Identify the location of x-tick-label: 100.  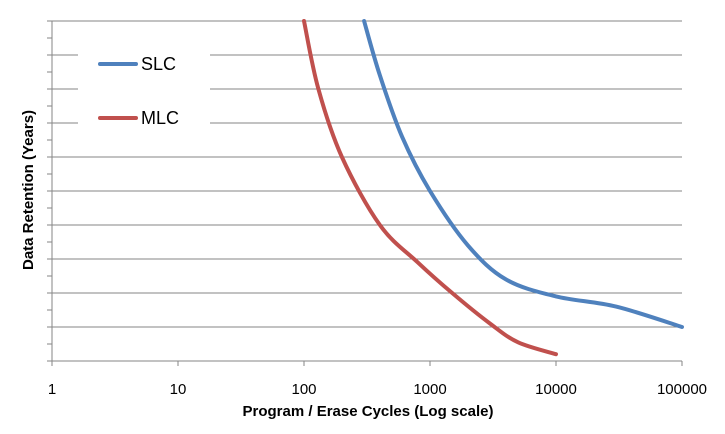
(303, 389).